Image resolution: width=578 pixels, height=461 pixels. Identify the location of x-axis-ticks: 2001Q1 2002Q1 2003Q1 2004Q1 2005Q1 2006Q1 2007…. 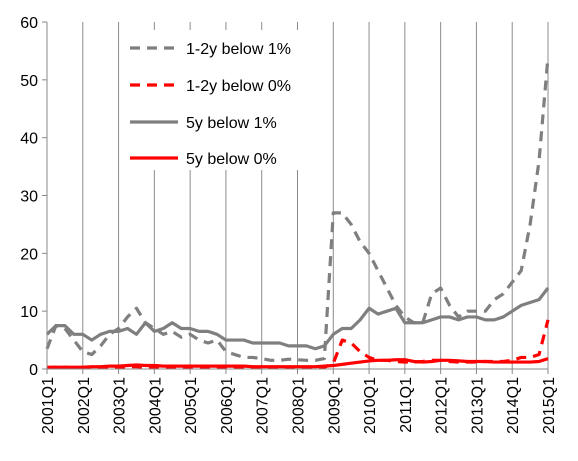
(299, 401).